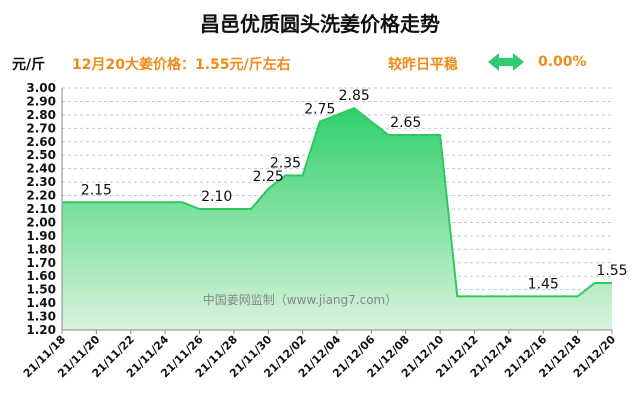 The width and height of the screenshot is (640, 410). I want to click on data-label: 2.35, so click(285, 163).